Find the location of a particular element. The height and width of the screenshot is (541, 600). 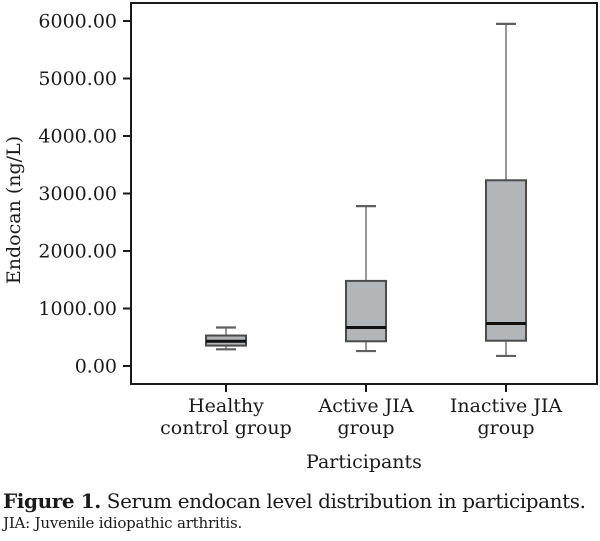

y-axis-tick-label: 3000.00 is located at coordinates (77, 194).